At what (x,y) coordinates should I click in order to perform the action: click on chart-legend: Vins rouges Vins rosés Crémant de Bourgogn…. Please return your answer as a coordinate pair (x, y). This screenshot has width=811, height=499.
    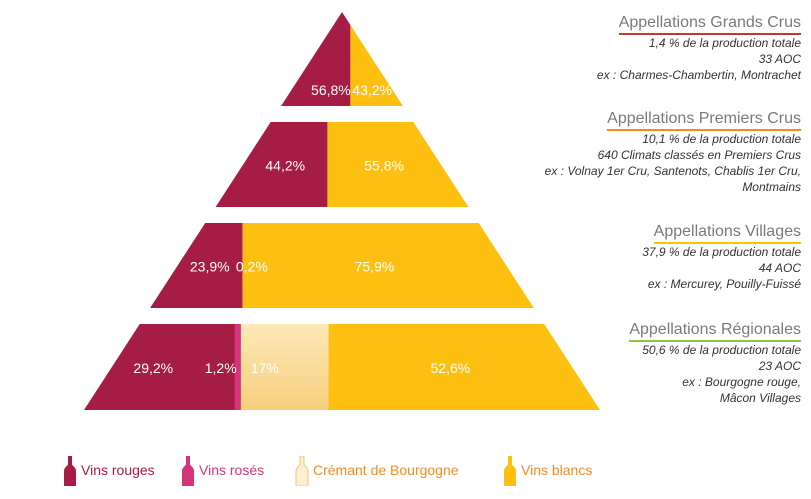
    Looking at the image, I should click on (432, 471).